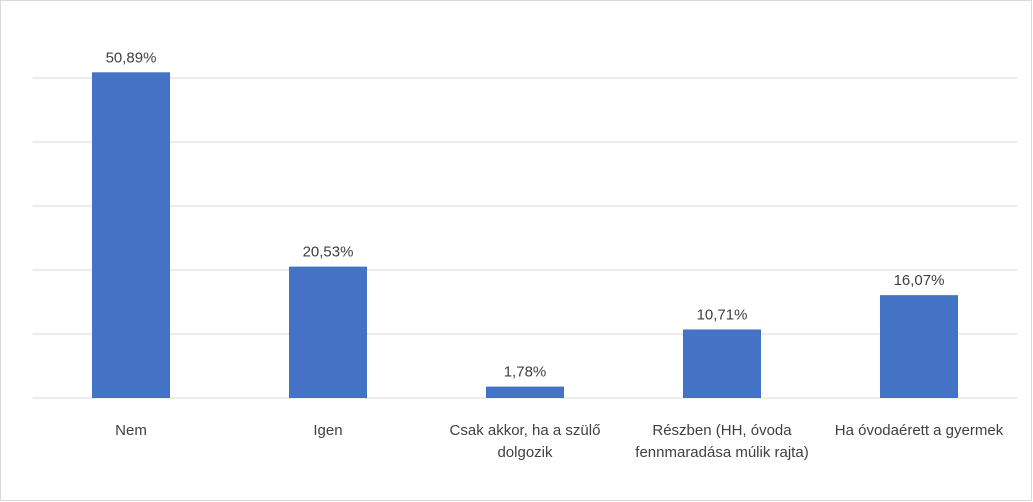 This screenshot has height=502, width=1033. What do you see at coordinates (525, 372) in the screenshot?
I see `value-label: 1,78%` at bounding box center [525, 372].